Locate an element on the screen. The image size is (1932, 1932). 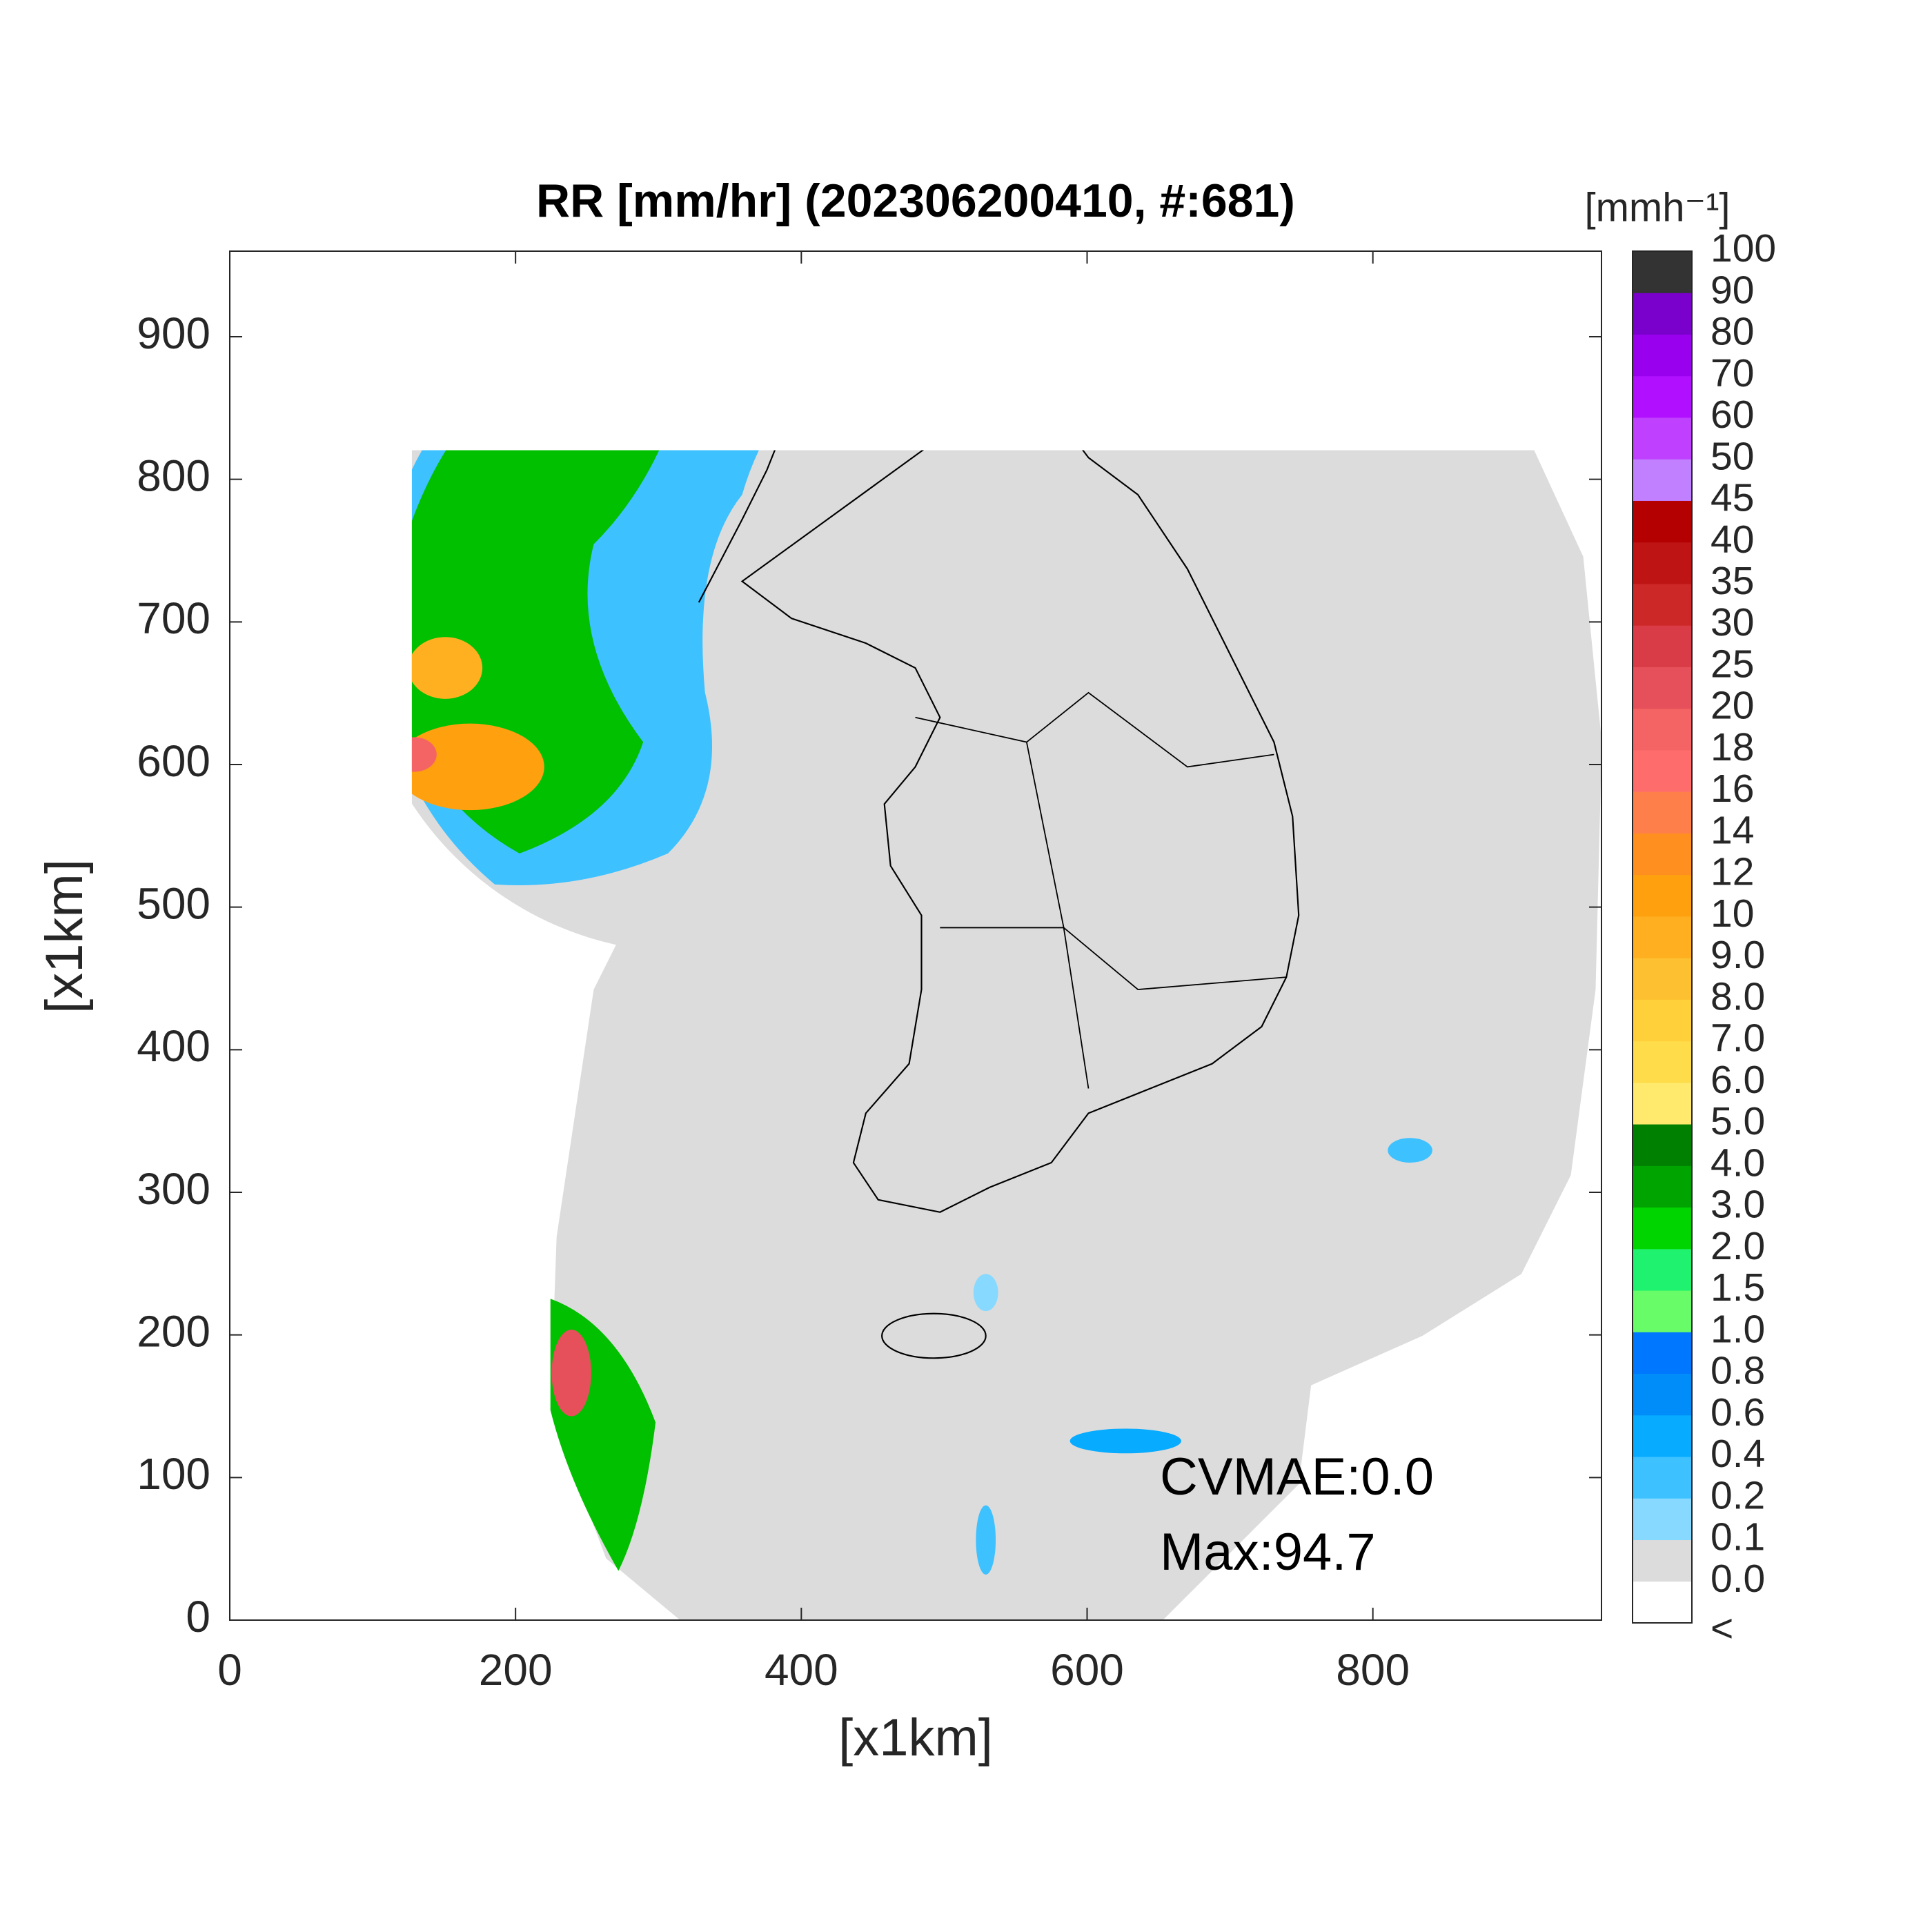
y-tick-label: 0 is located at coordinates (198, 1617).